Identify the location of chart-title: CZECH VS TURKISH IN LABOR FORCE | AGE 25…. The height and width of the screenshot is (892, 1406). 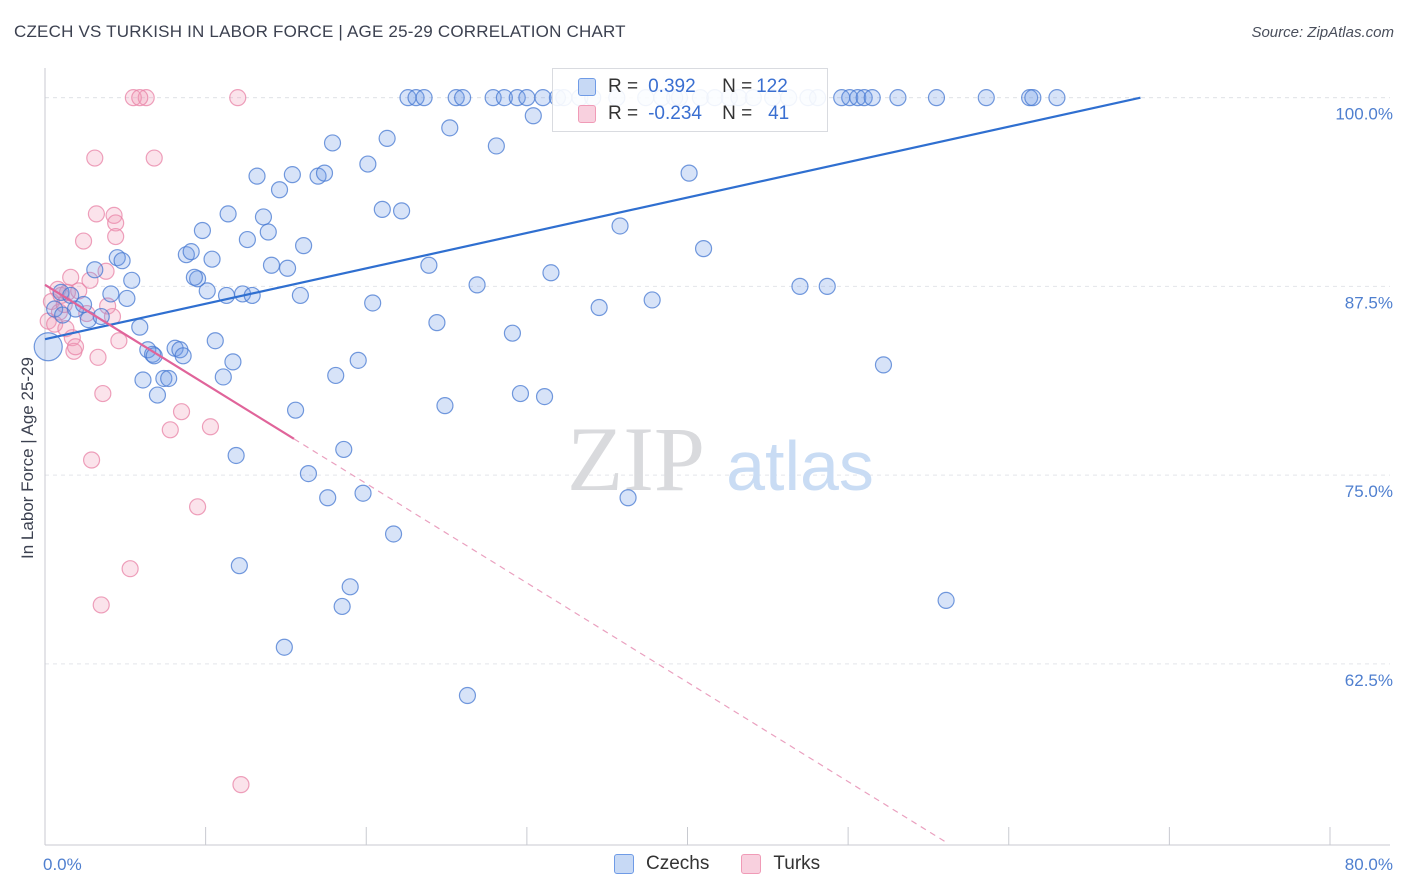
(320, 31).